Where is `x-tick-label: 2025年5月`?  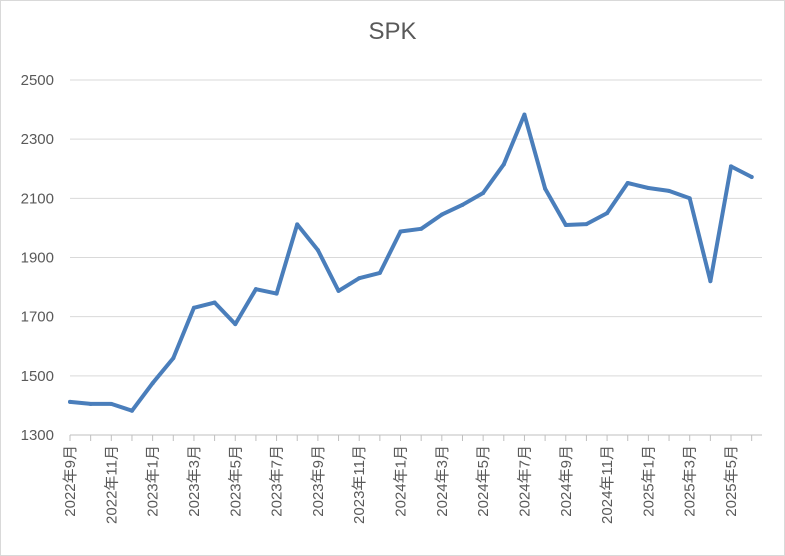
x-tick-label: 2025年5月 is located at coordinates (731, 481).